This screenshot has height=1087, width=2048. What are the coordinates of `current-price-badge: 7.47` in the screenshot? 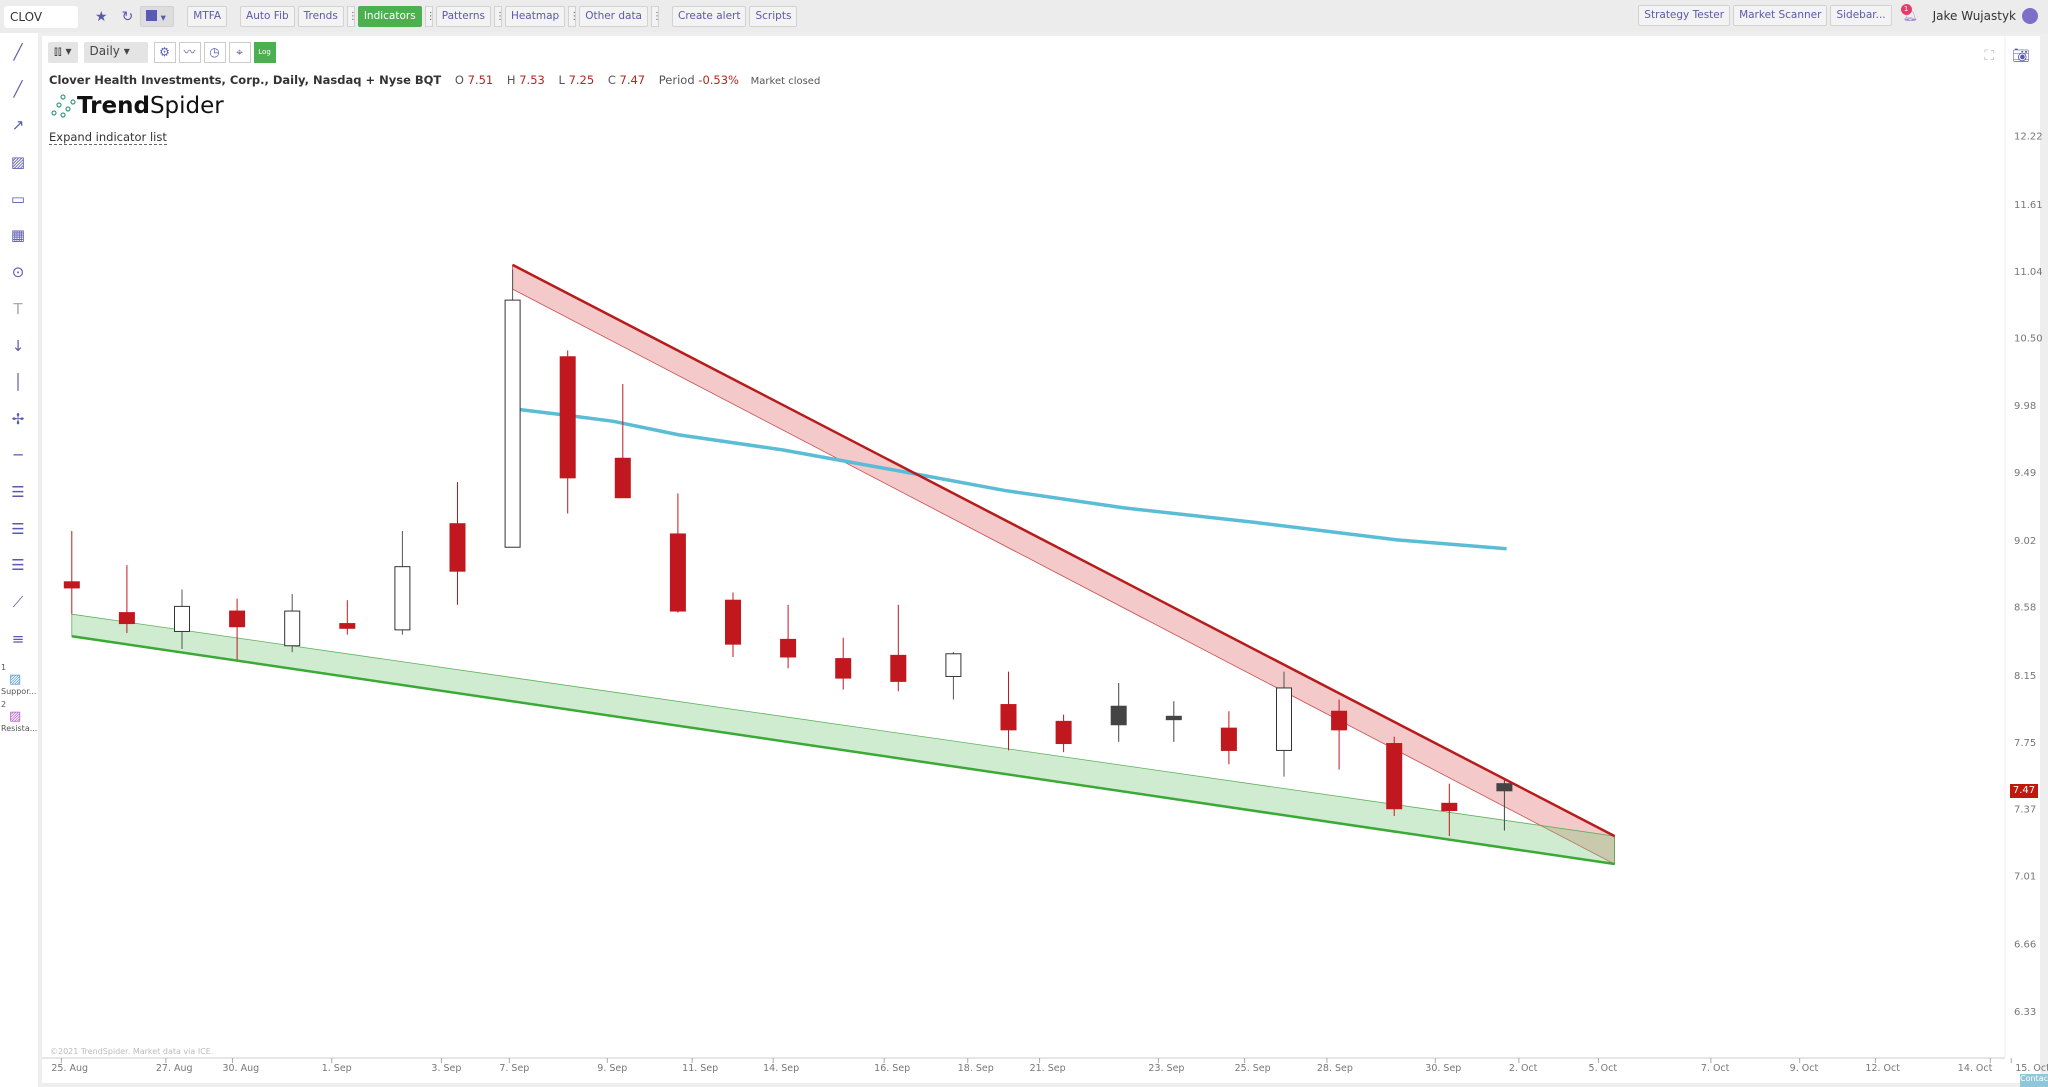 It's located at (2024, 791).